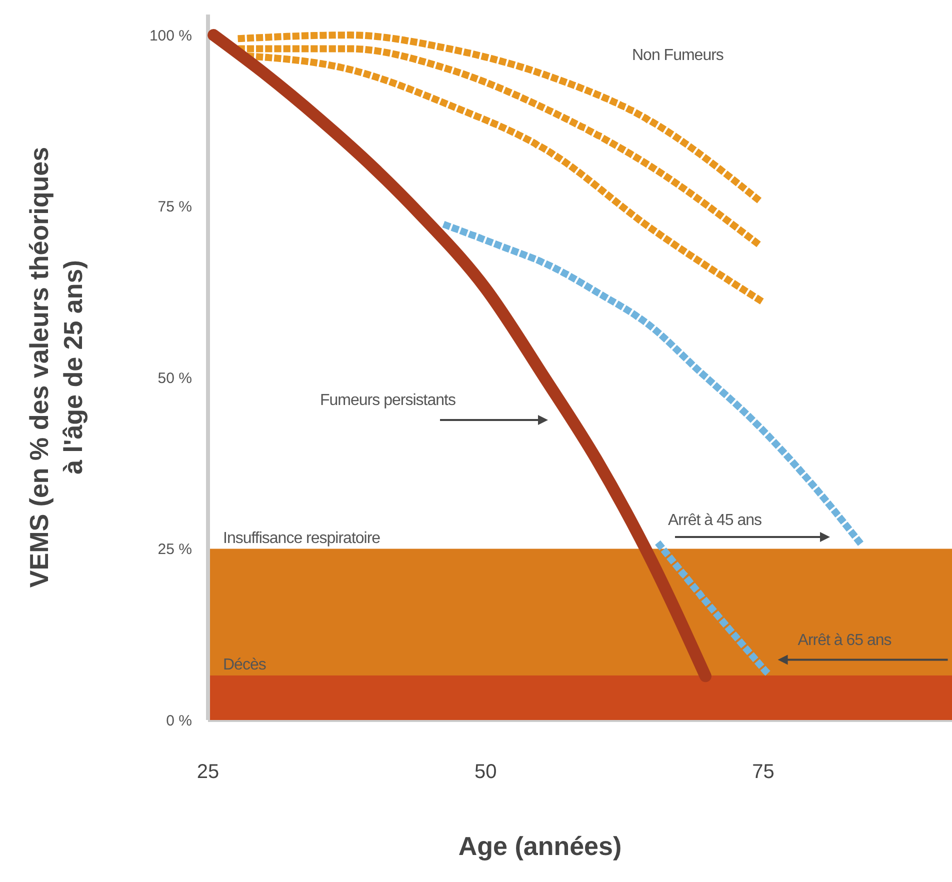 The height and width of the screenshot is (882, 952). Describe the element at coordinates (244, 665) in the screenshot. I see `band-label: Décès` at that location.